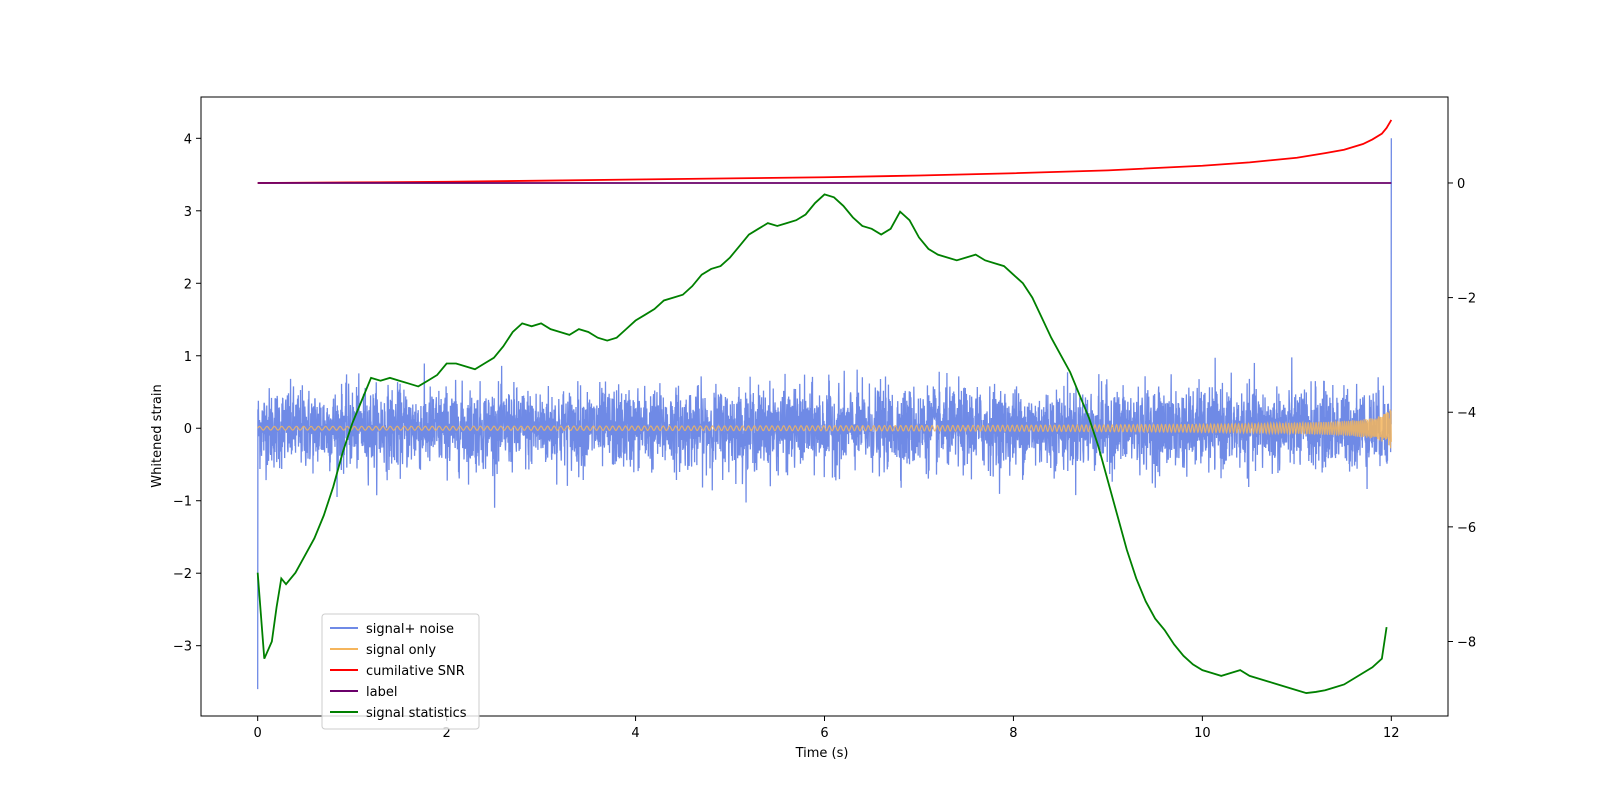  Describe the element at coordinates (1466, 413) in the screenshot. I see `y2-tick-label: −4` at that location.